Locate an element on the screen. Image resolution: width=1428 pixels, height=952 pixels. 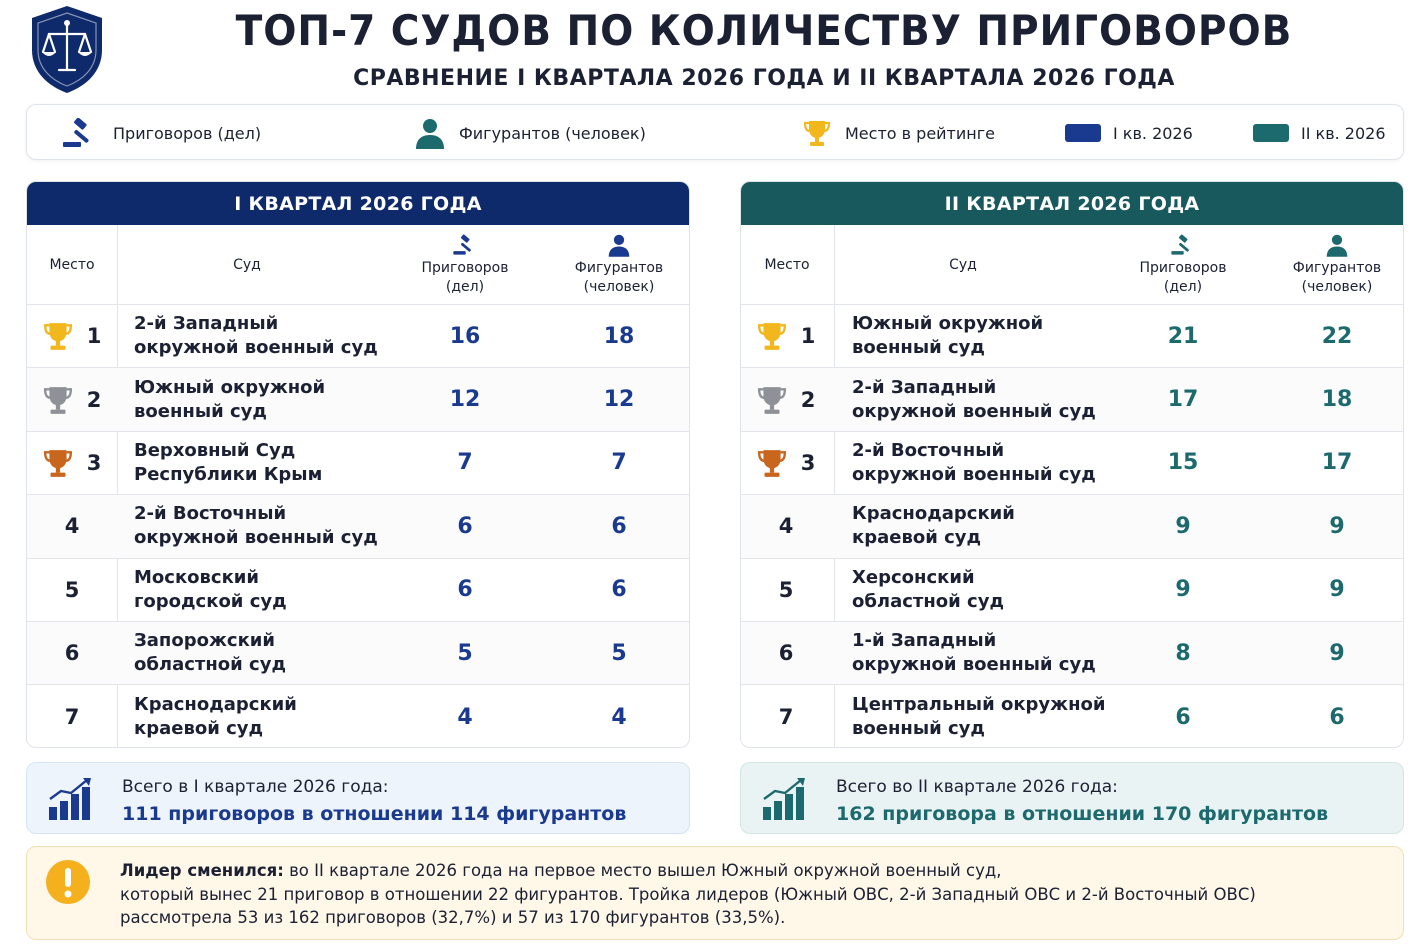
q1-heading: I КВАРТАЛ 2026 ГОДА is located at coordinates (358, 203).